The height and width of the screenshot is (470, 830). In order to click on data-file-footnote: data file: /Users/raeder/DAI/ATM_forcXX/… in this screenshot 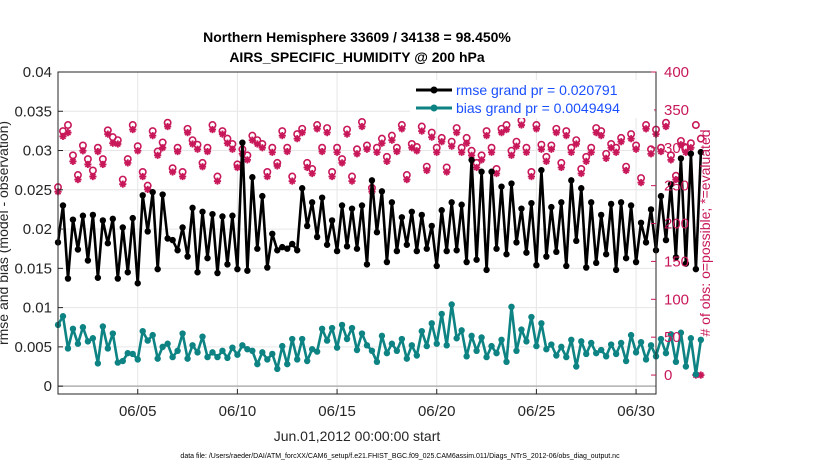, I will do `click(400, 456)`.